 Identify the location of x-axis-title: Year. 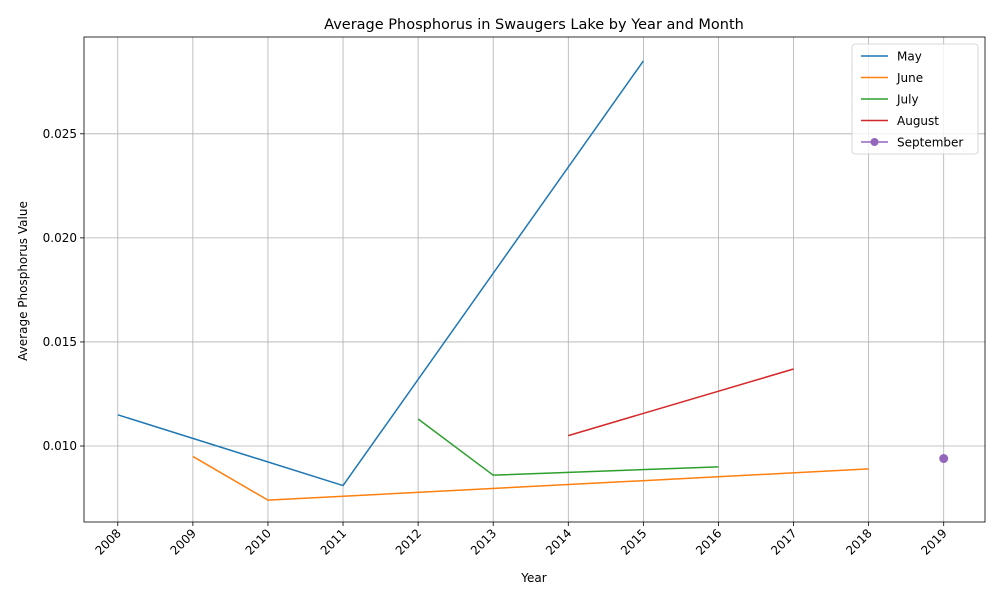
(533, 578).